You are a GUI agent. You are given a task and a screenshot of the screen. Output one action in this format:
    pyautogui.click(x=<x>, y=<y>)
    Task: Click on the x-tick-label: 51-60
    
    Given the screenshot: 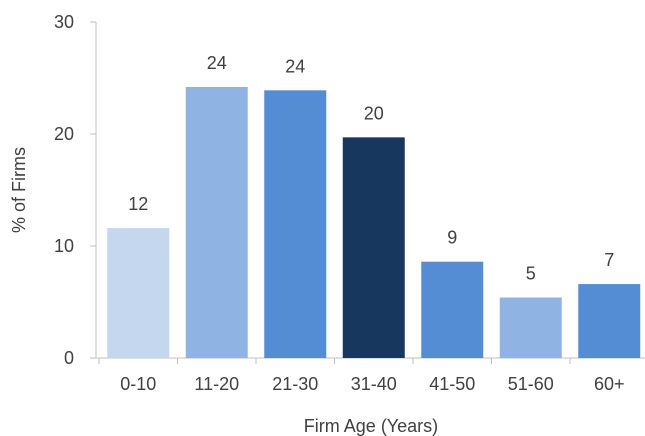 What is the action you would take?
    pyautogui.click(x=531, y=384)
    